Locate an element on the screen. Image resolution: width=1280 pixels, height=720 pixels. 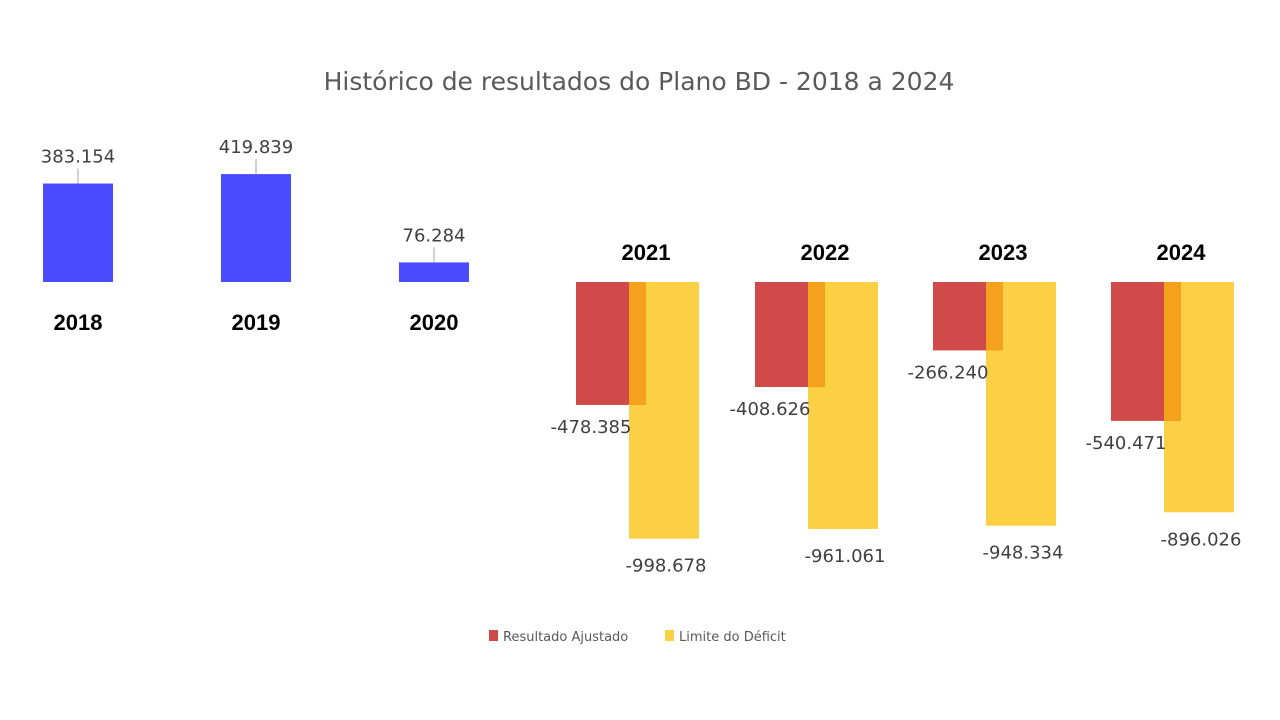
year-label-2022: 2022 is located at coordinates (825, 252).